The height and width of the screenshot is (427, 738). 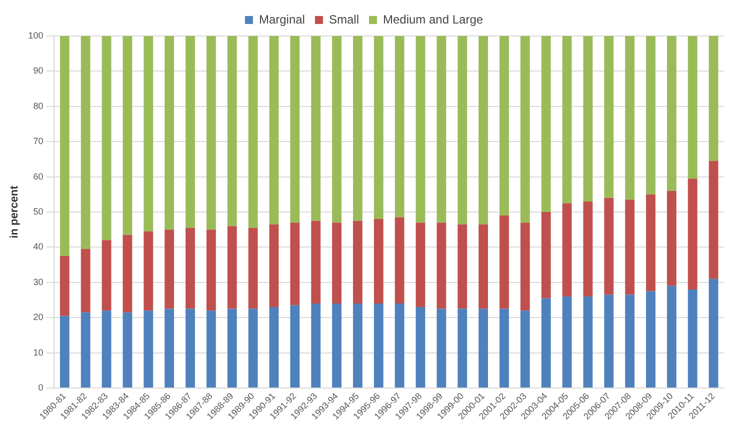 What do you see at coordinates (38, 247) in the screenshot?
I see `y-tick-label: 40` at bounding box center [38, 247].